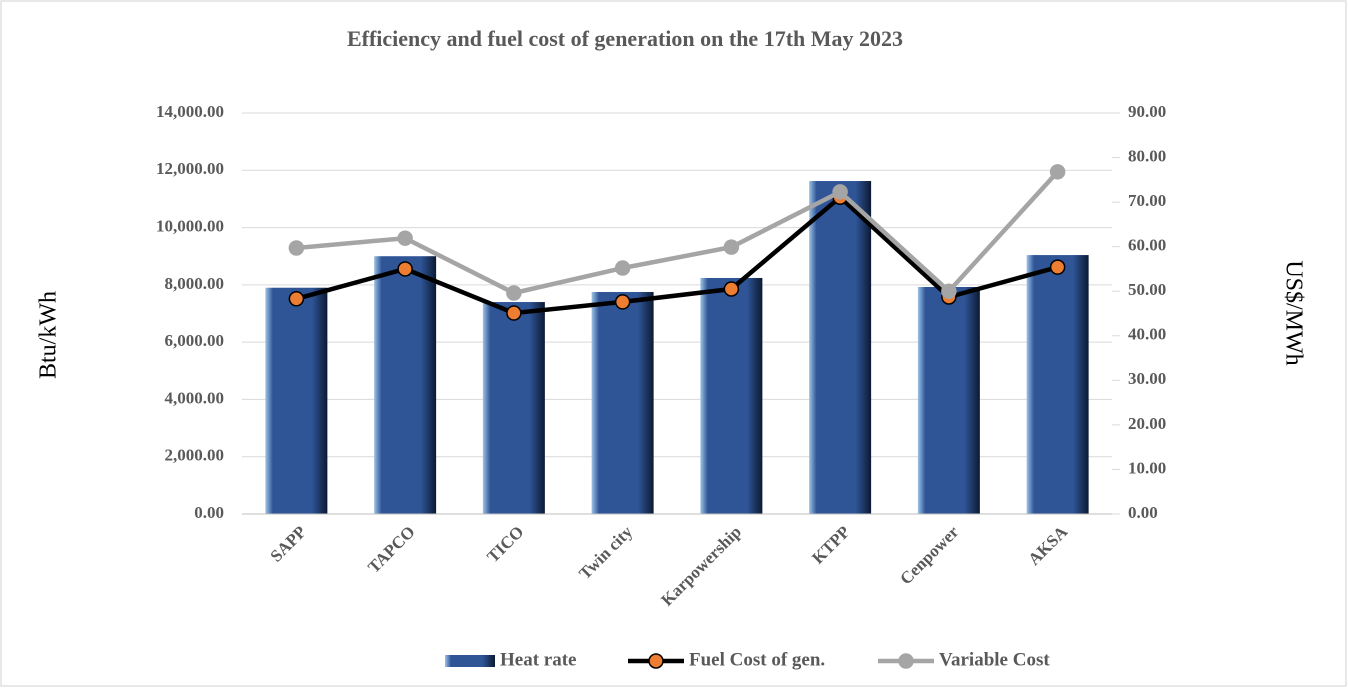  What do you see at coordinates (1143, 512) in the screenshot?
I see `y2-tick-label: 0.00` at bounding box center [1143, 512].